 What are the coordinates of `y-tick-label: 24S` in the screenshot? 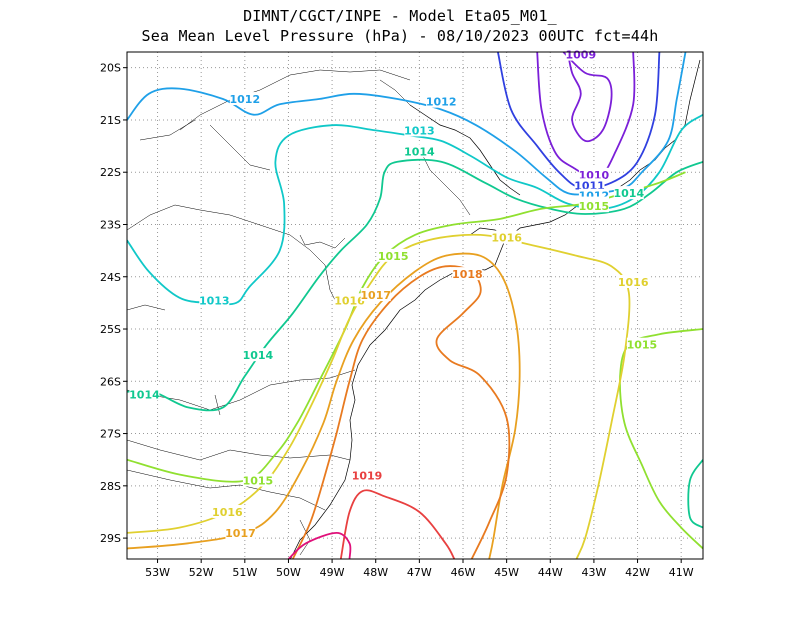 It's located at (110, 277).